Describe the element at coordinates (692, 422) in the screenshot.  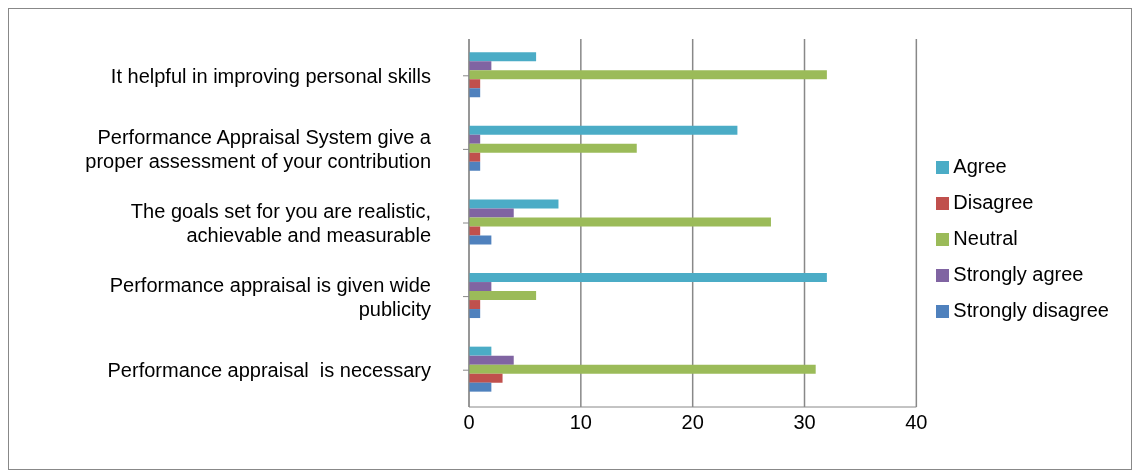
I see `x-tick-label: 20` at that location.